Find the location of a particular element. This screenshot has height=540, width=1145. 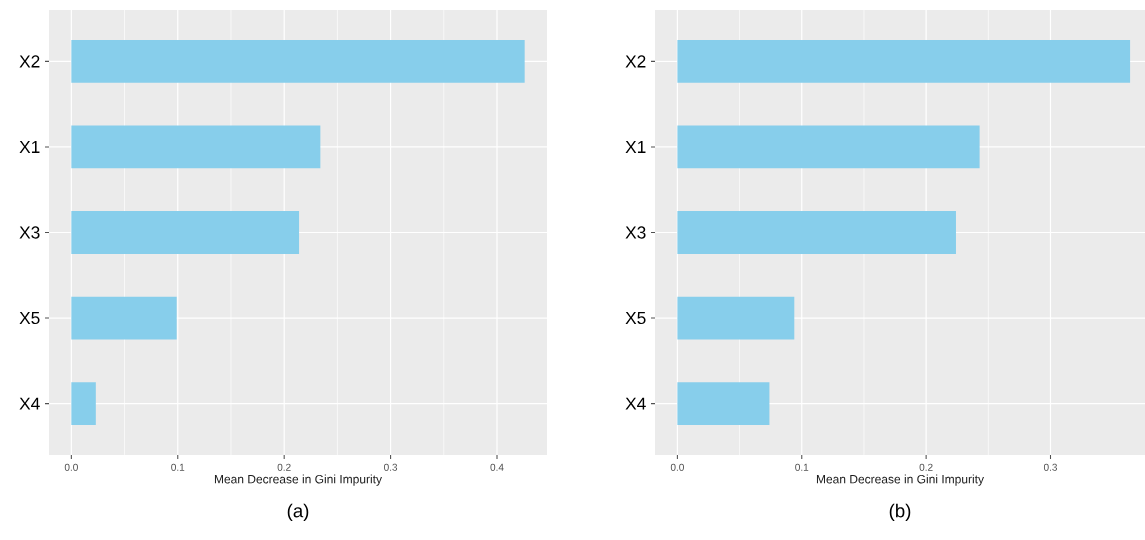

text: (b) is located at coordinates (900, 512).